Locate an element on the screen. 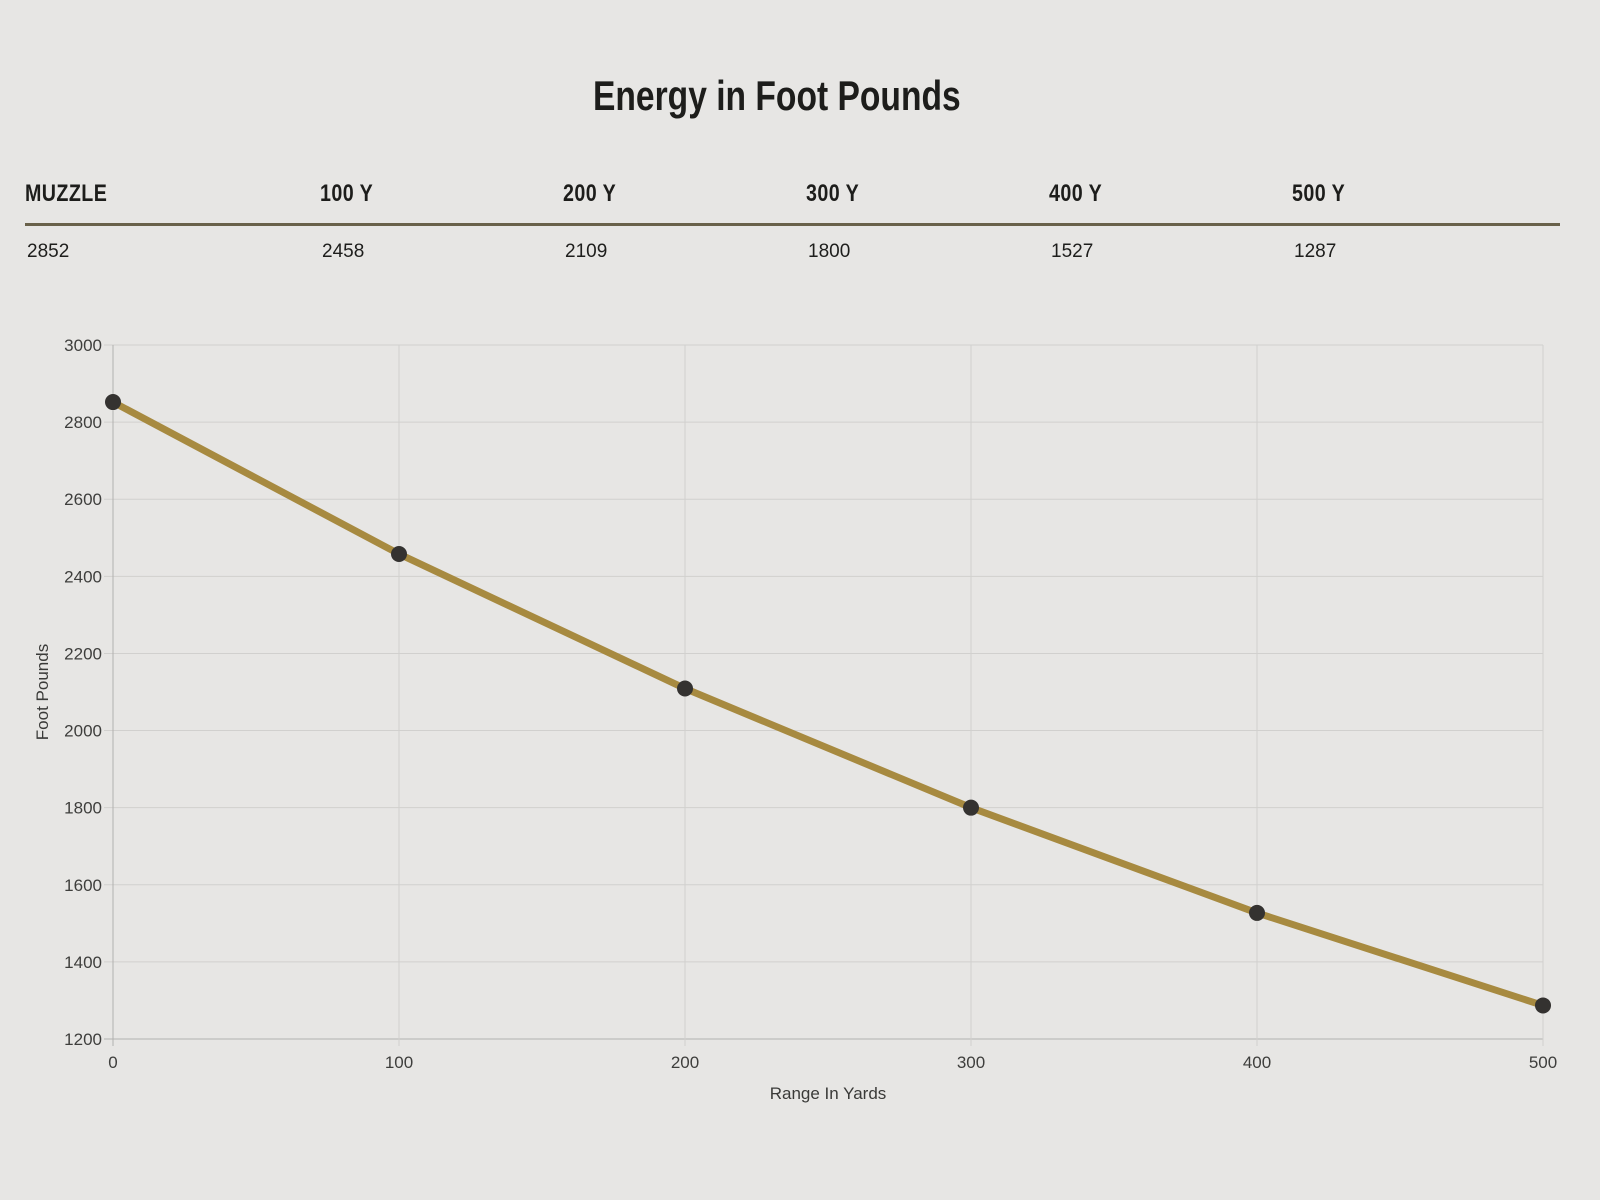  table-header-300y: 300 Y is located at coordinates (927, 194).